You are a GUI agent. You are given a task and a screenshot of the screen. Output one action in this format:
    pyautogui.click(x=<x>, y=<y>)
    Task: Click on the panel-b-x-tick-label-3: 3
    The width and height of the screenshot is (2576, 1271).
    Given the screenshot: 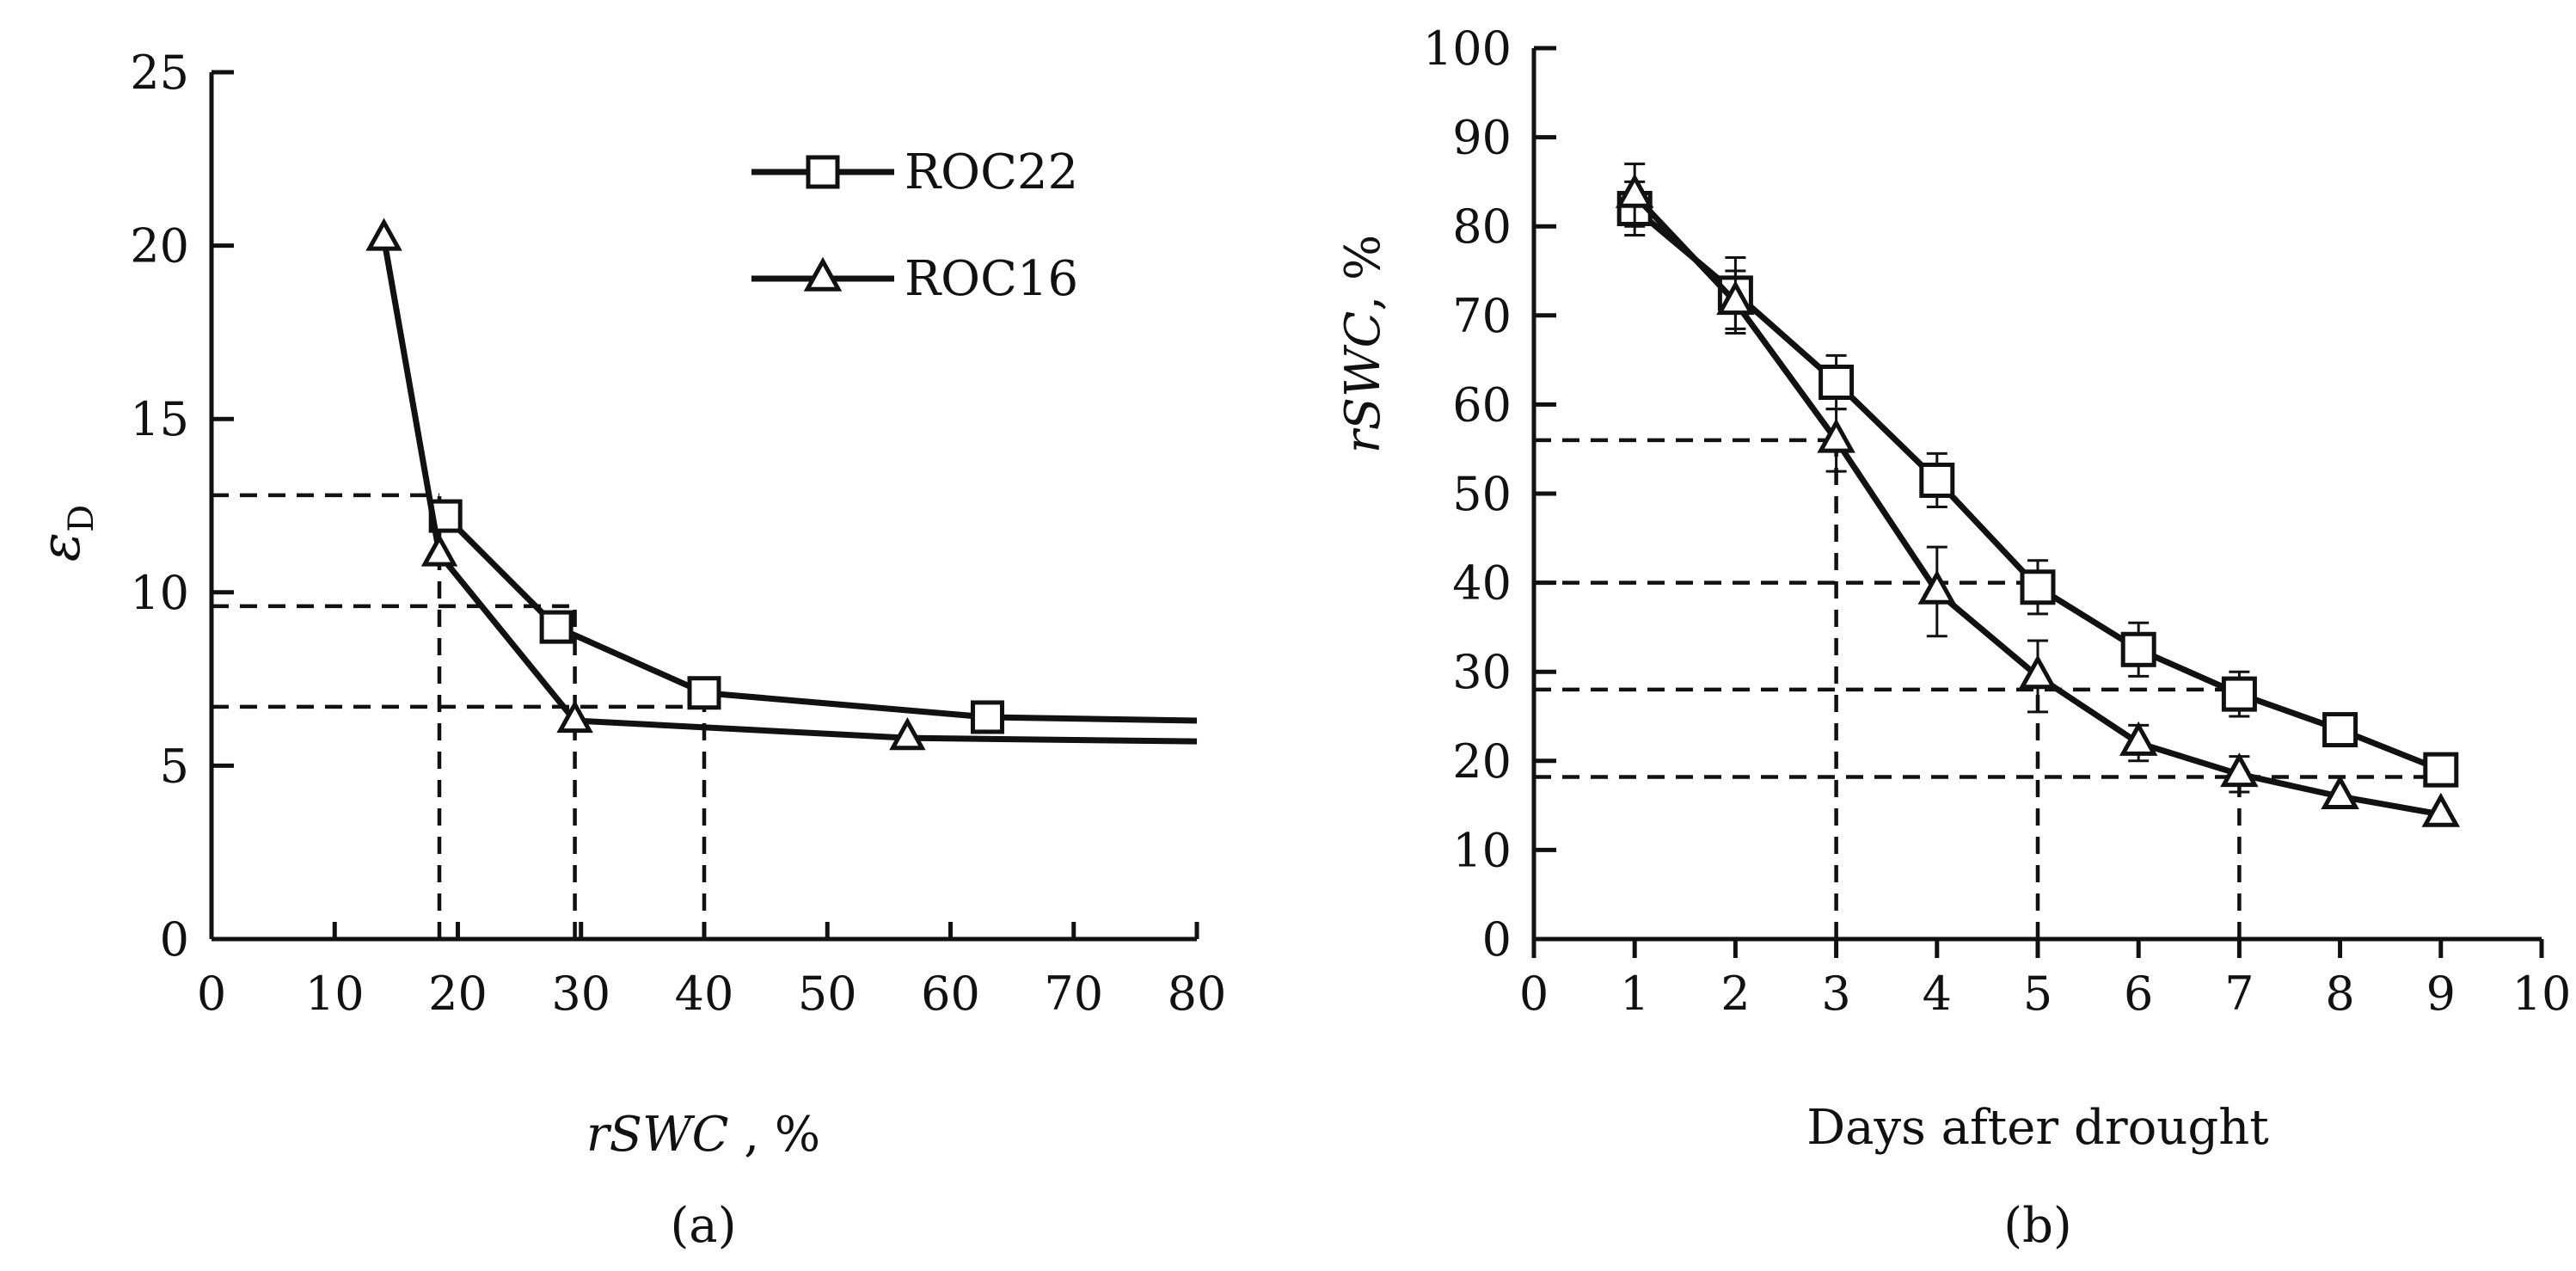 What is the action you would take?
    pyautogui.click(x=1835, y=994)
    